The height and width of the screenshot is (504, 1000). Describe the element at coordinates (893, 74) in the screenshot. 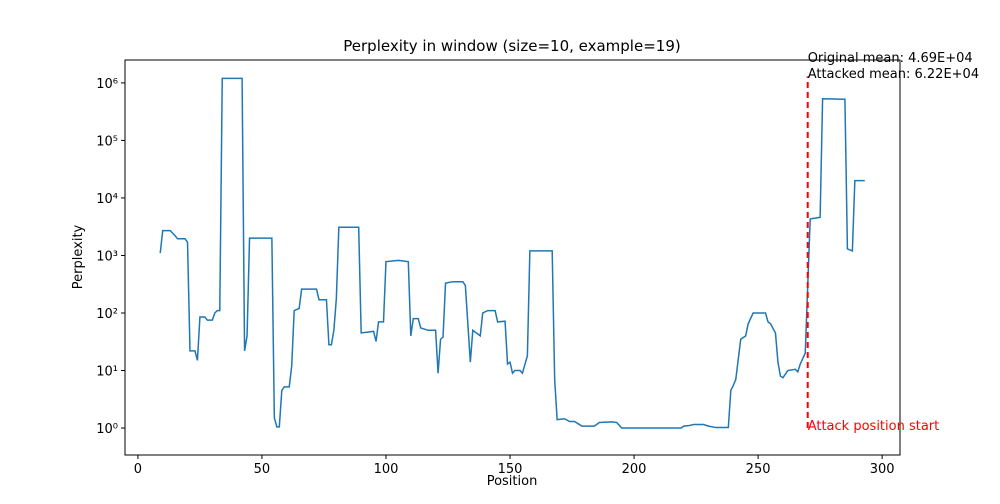

I see `annotation: Attacked mean: 6.22E+04` at that location.